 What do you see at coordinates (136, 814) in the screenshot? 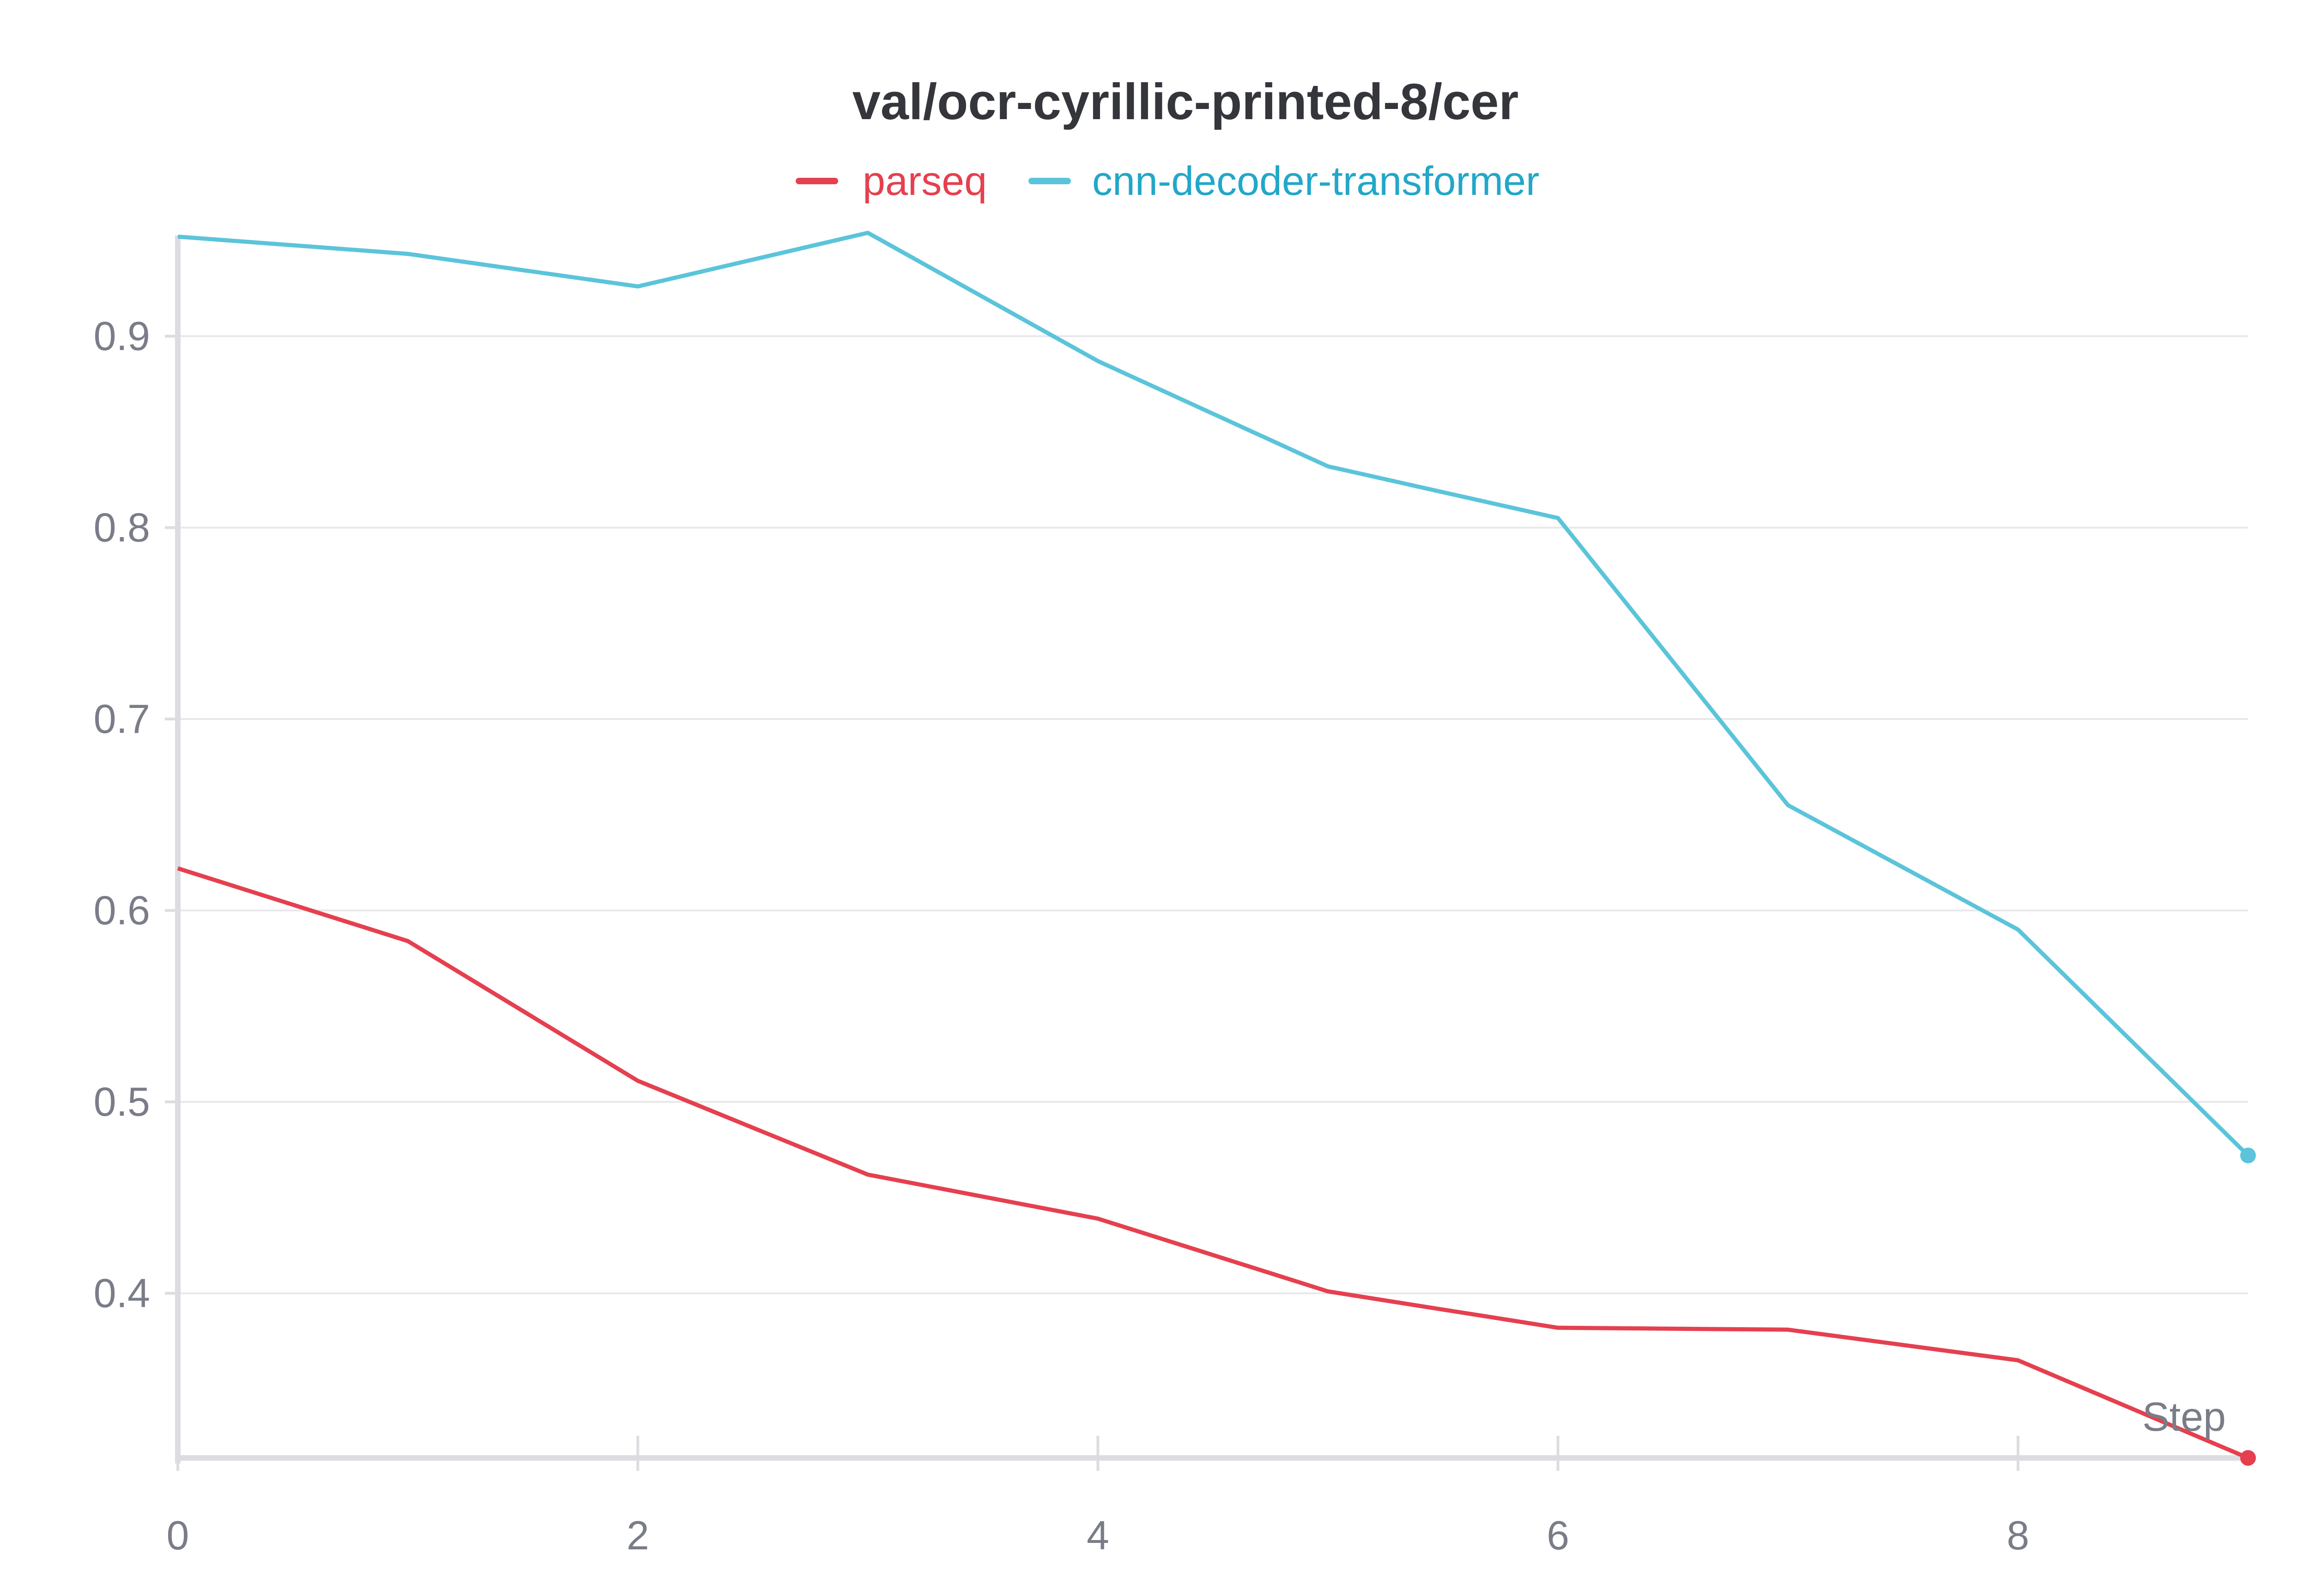
I see `y-axis-ticks: 0.4 0.5 0.6 0.7 0.8 0.9` at bounding box center [136, 814].